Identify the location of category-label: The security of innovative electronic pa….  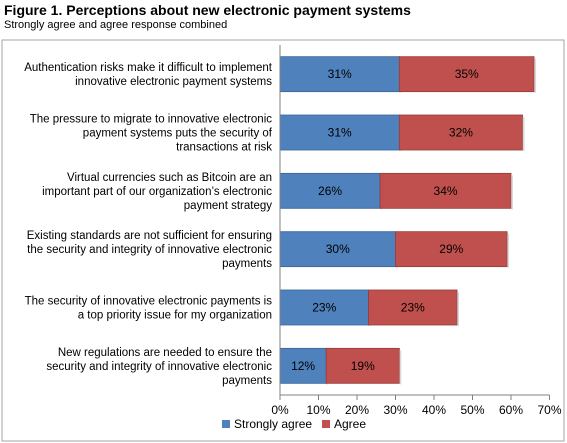
(149, 309).